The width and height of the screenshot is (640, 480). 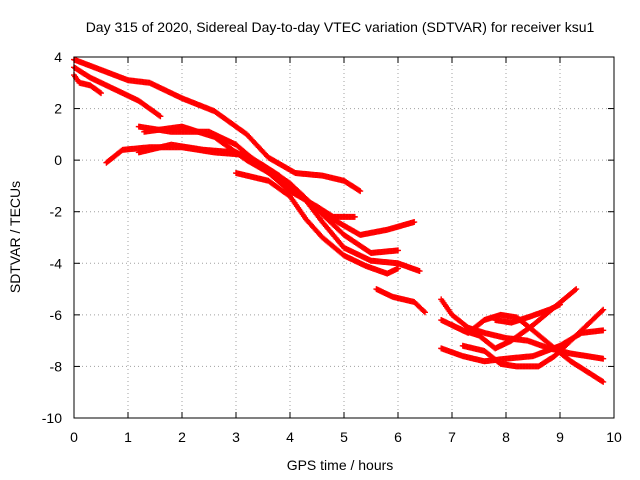 What do you see at coordinates (236, 437) in the screenshot?
I see `x-tick-label: 3` at bounding box center [236, 437].